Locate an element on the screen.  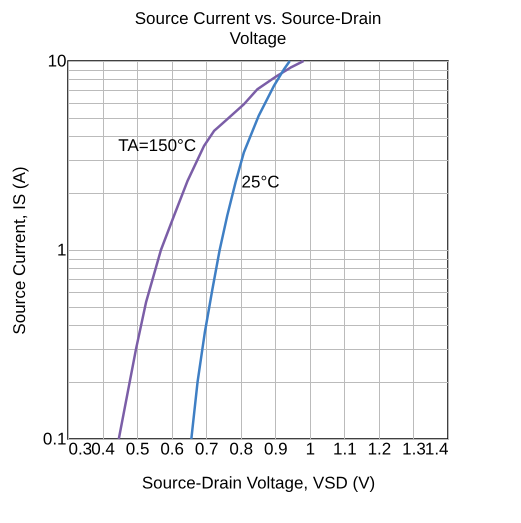
x-tick-label: 0.7 is located at coordinates (206, 449).